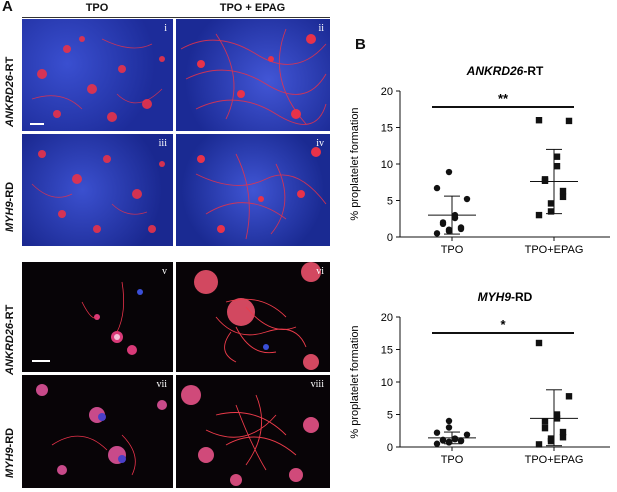 Image resolution: width=617 pixels, height=492 pixels. Describe the element at coordinates (176, 17) in the screenshot. I see `col-header-rule` at that location.